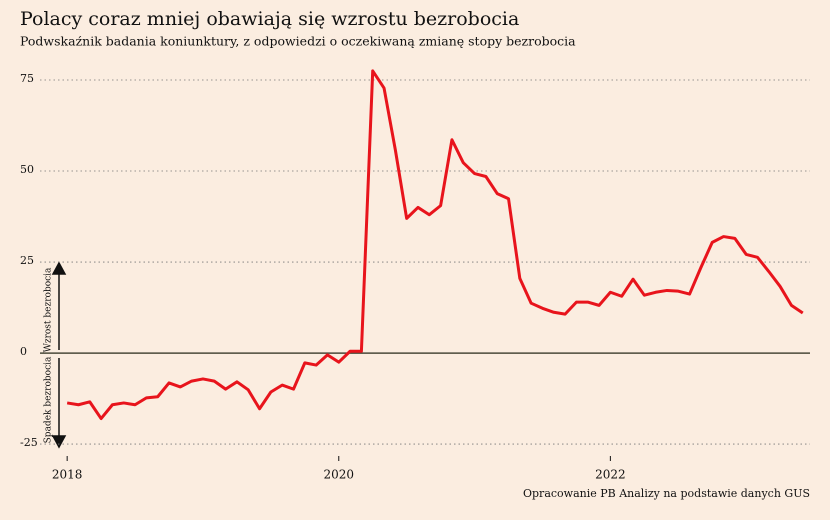 The height and width of the screenshot is (520, 830). I want to click on y-tick-label: 75, so click(27, 78).